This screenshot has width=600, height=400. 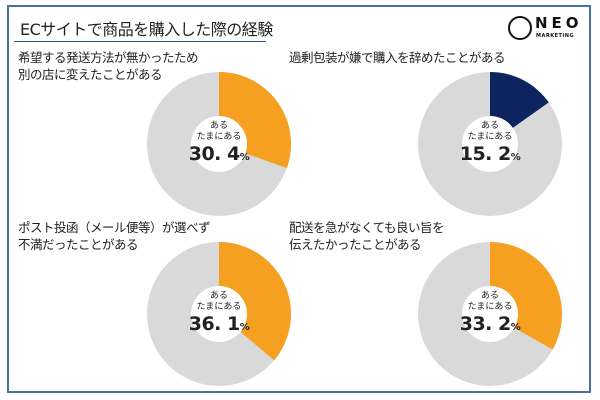 I want to click on logo-wave-icon, so click(x=520, y=28).